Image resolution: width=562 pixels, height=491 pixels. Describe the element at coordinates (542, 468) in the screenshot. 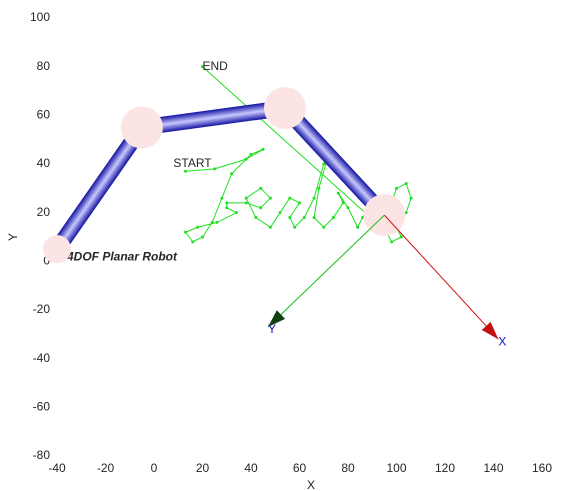

I see `x-tick-label: 160` at that location.